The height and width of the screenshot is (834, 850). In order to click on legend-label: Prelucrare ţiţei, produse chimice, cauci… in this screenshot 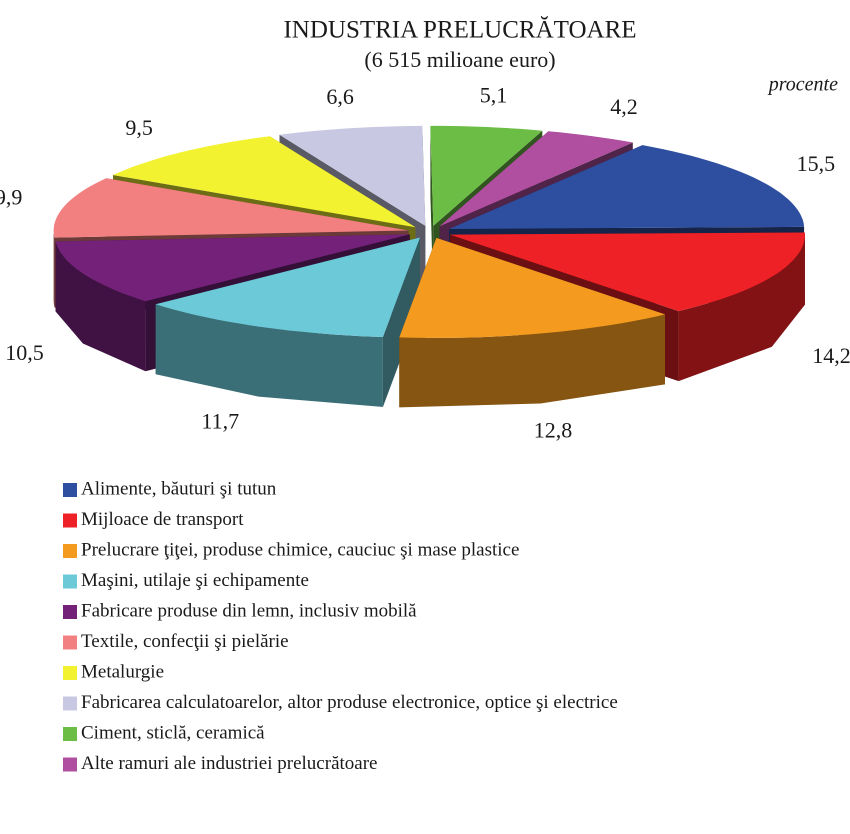, I will do `click(300, 549)`.